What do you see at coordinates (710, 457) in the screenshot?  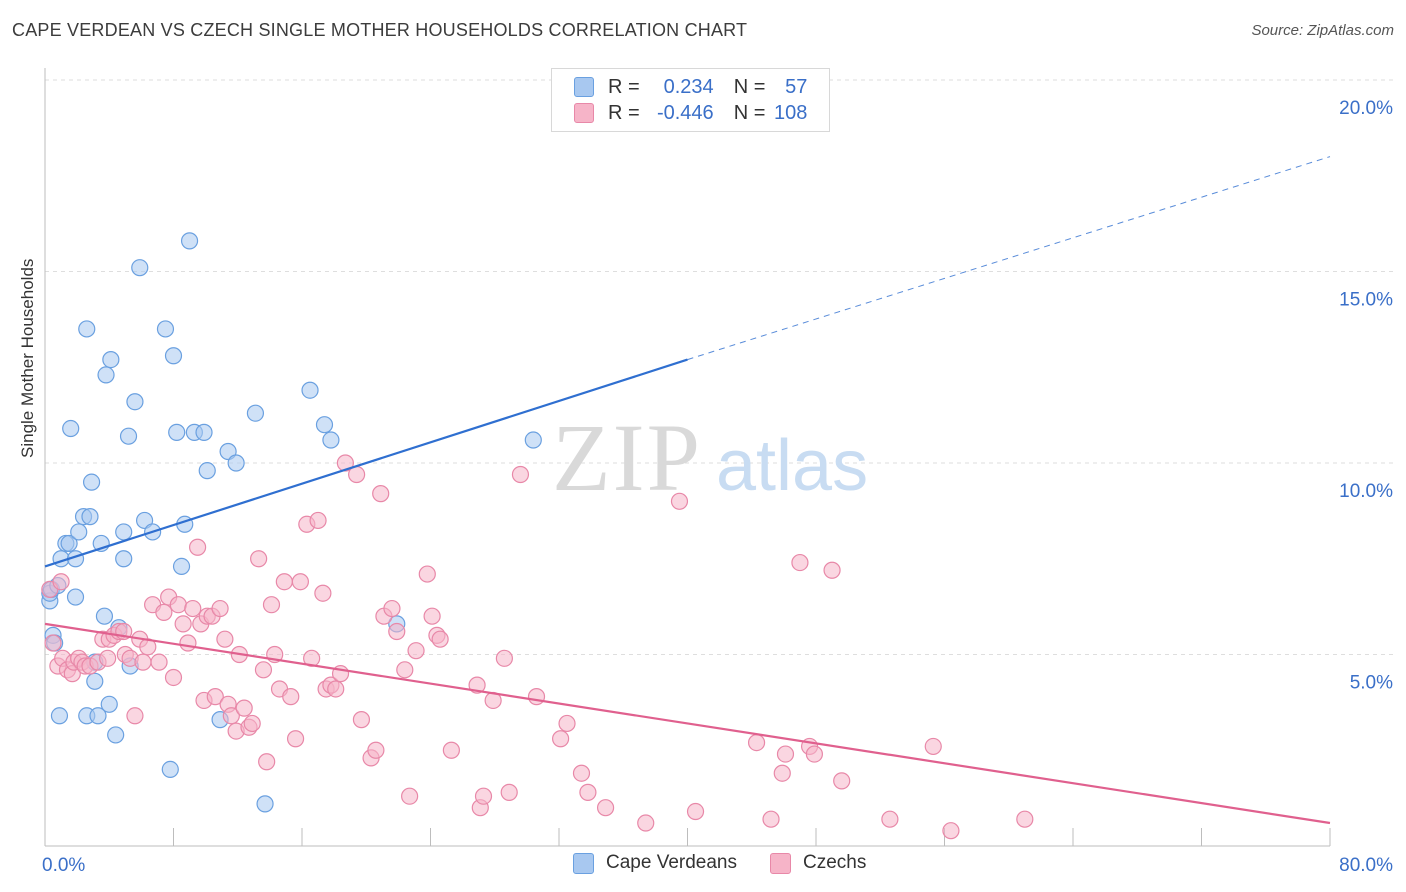 I see `watermark: ZIP atlas` at bounding box center [710, 457].